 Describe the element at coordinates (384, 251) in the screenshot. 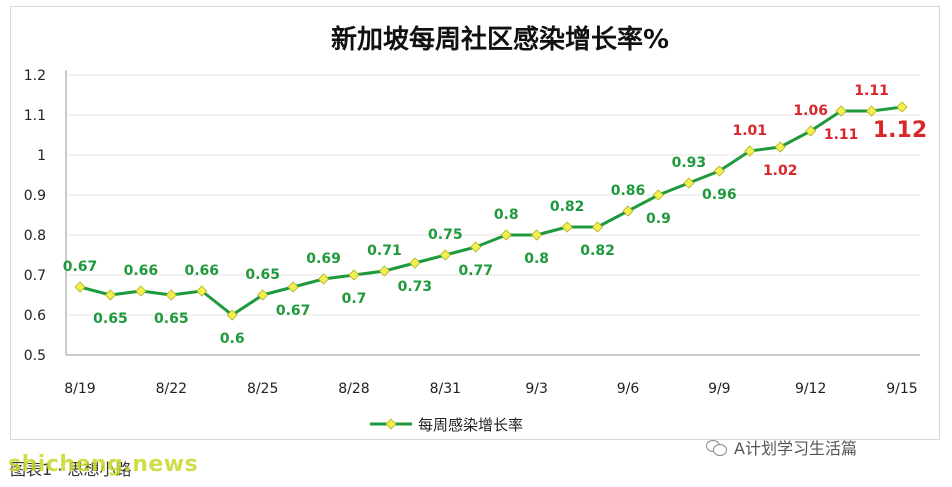

I see `data-label: 0.71` at that location.